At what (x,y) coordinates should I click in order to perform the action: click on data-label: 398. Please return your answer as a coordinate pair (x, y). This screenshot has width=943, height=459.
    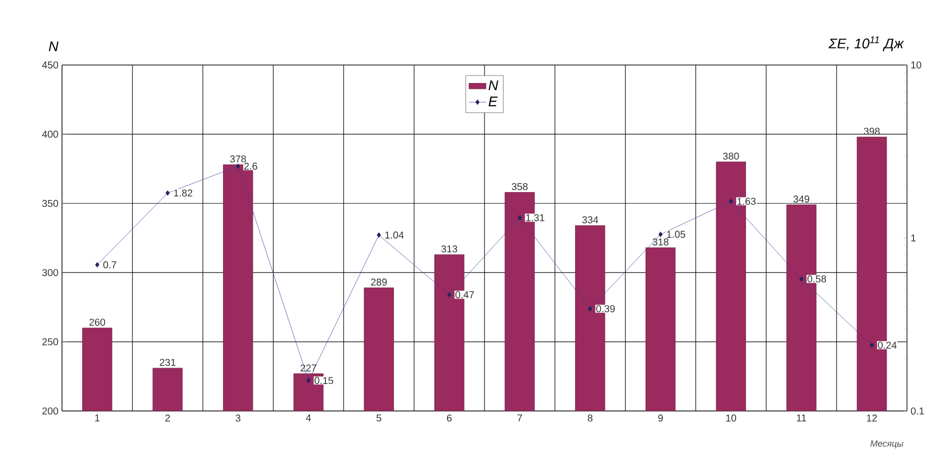
    Looking at the image, I should click on (872, 131).